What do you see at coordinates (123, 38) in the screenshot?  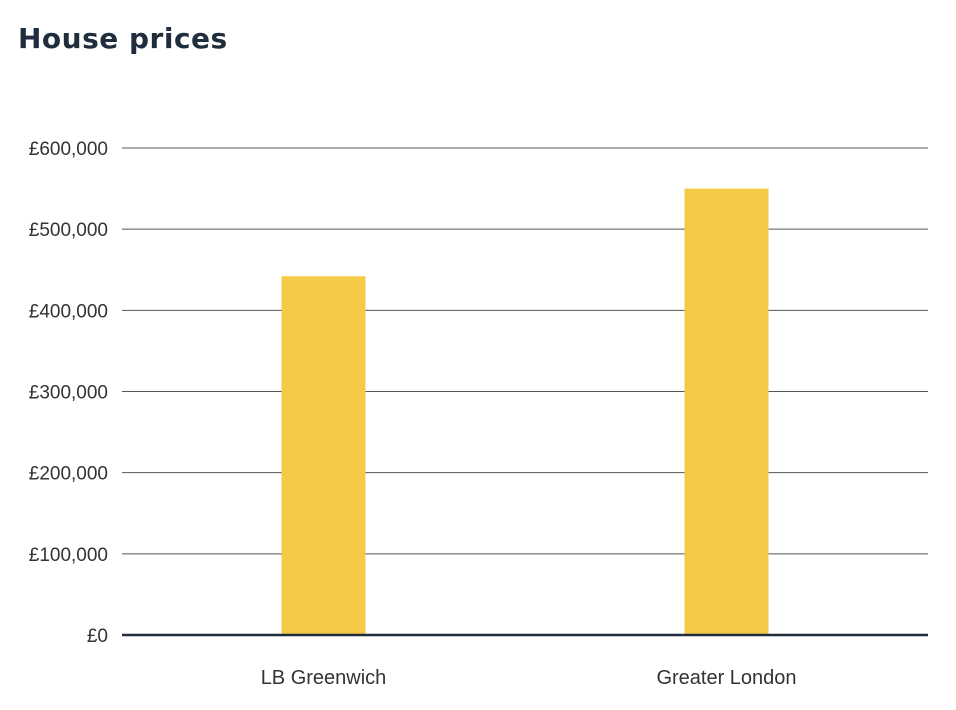 I see `chart-title: House prices` at bounding box center [123, 38].